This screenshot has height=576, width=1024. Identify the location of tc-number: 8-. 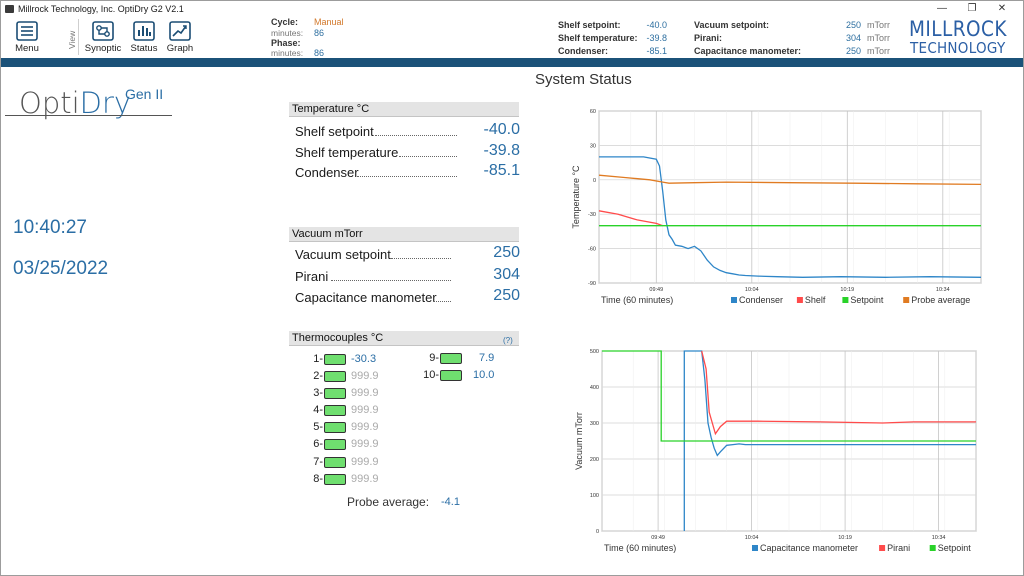
(318, 479).